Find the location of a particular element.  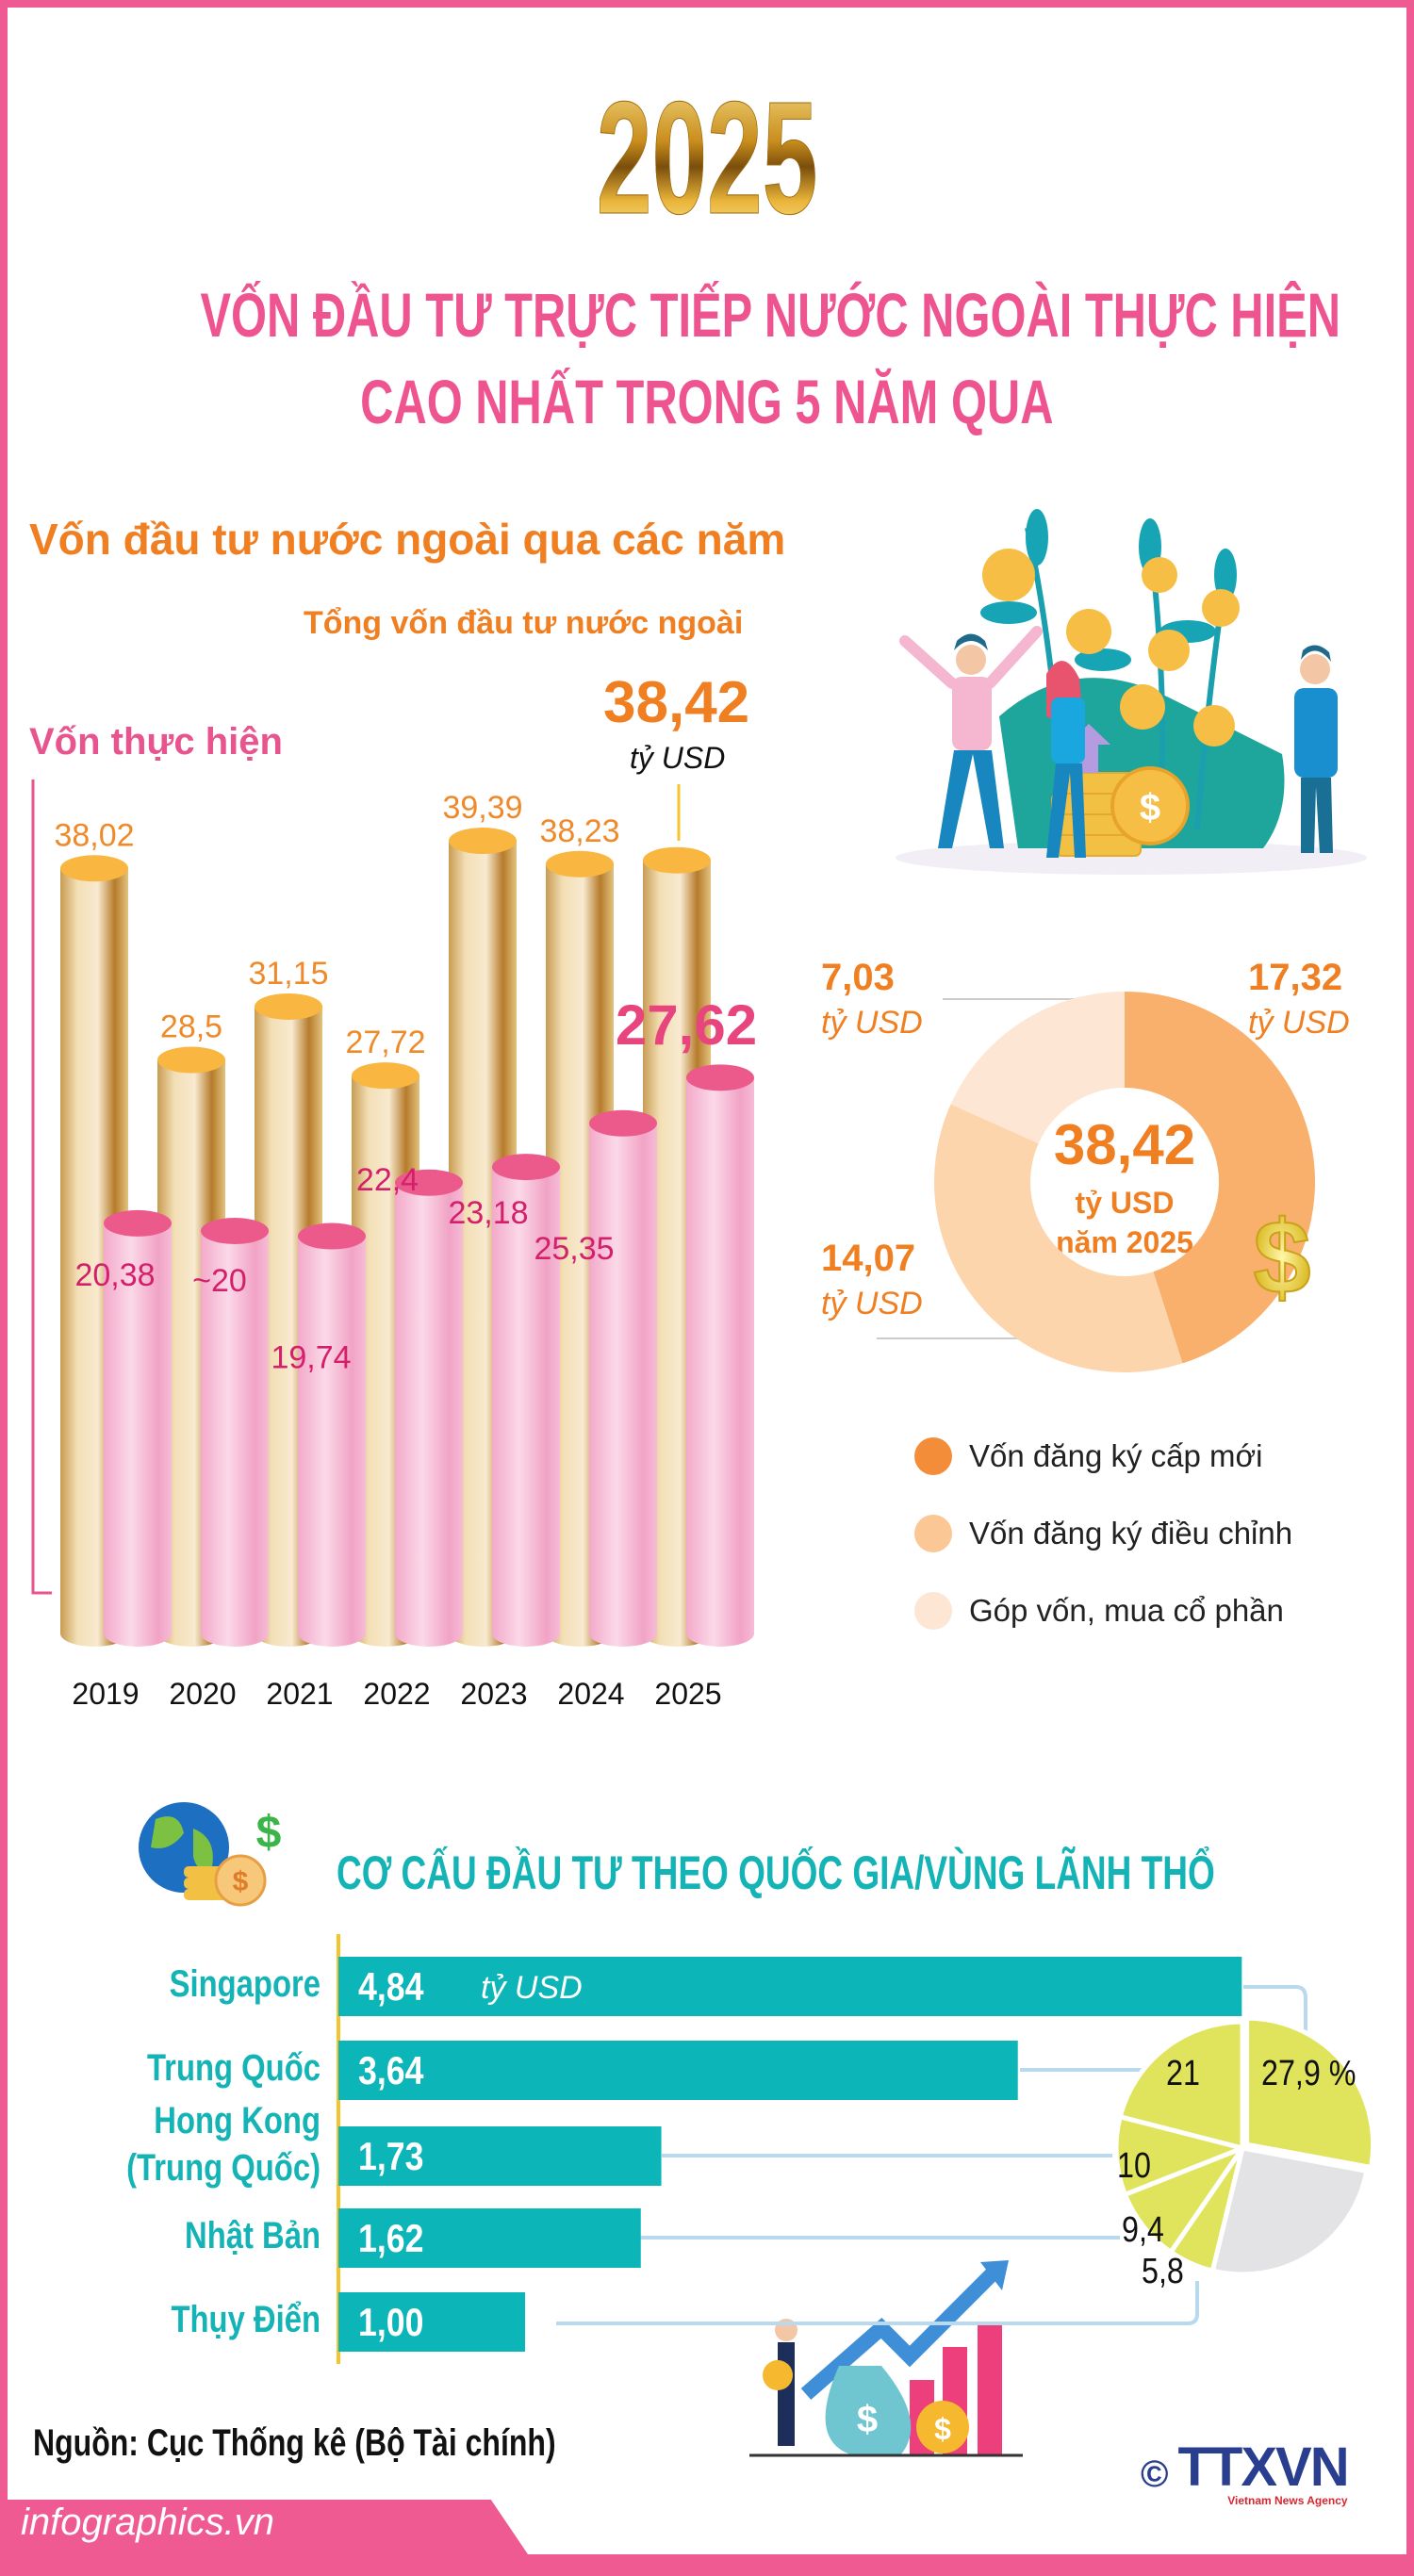

donut-label-unit-3: tỷ USD is located at coordinates (872, 1023).